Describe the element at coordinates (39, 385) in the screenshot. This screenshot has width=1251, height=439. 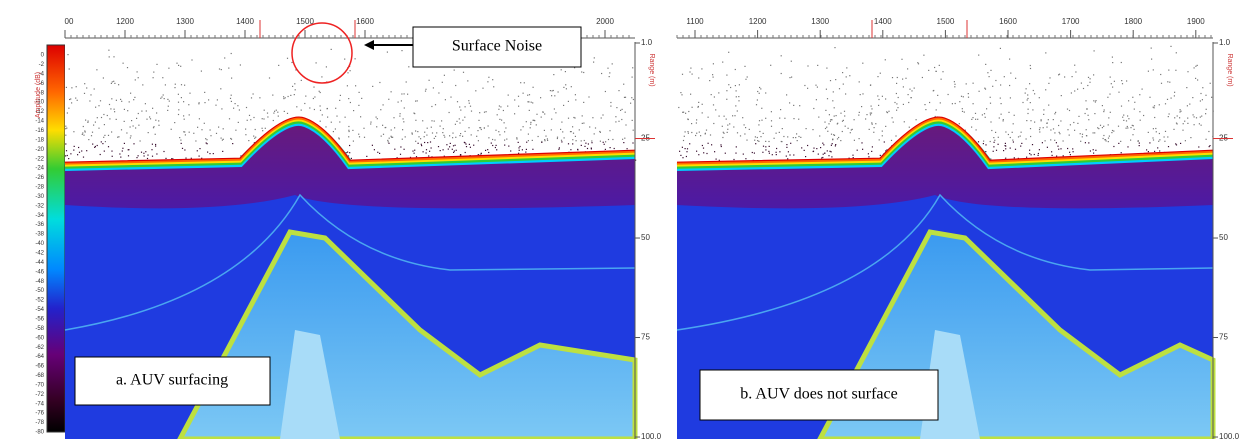
I see `colorbar-label: -70` at that location.